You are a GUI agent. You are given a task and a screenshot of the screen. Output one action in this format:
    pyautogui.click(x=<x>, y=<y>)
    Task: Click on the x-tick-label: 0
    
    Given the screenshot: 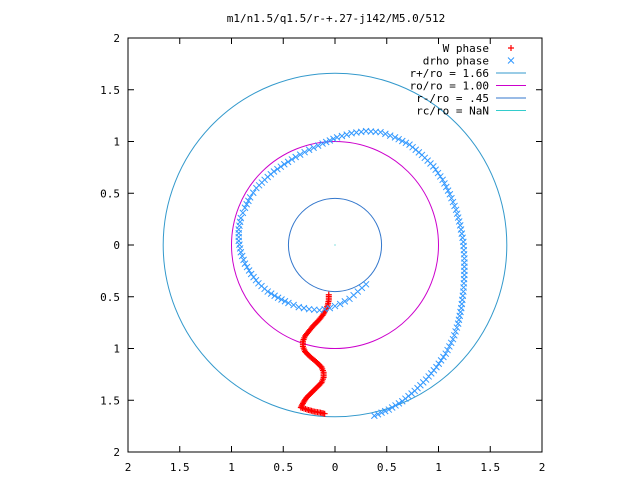 What is the action you would take?
    pyautogui.click(x=335, y=467)
    